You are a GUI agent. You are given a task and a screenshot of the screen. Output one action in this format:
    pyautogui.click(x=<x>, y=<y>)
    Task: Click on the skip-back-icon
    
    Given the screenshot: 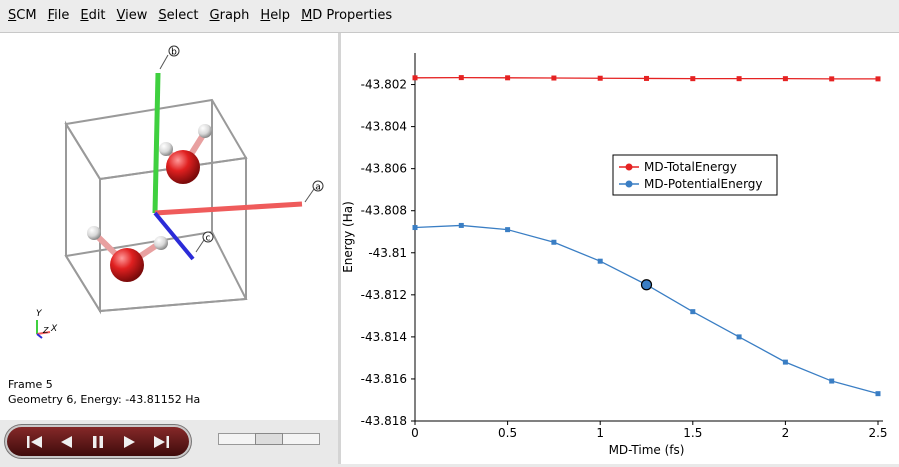 What is the action you would take?
    pyautogui.click(x=34, y=441)
    